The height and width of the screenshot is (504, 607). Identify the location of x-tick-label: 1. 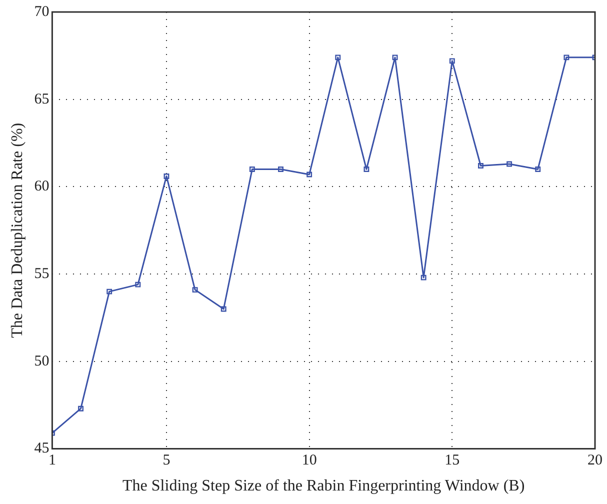
(52, 460).